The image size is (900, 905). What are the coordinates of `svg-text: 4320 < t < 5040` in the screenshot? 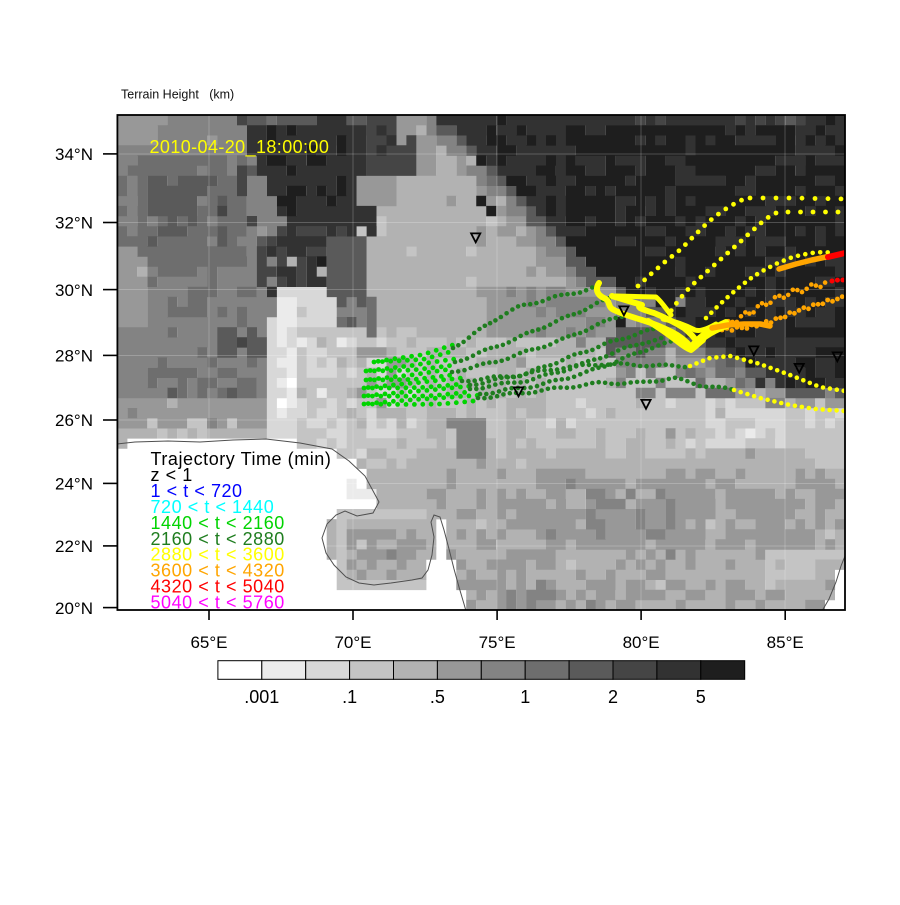 It's located at (218, 587).